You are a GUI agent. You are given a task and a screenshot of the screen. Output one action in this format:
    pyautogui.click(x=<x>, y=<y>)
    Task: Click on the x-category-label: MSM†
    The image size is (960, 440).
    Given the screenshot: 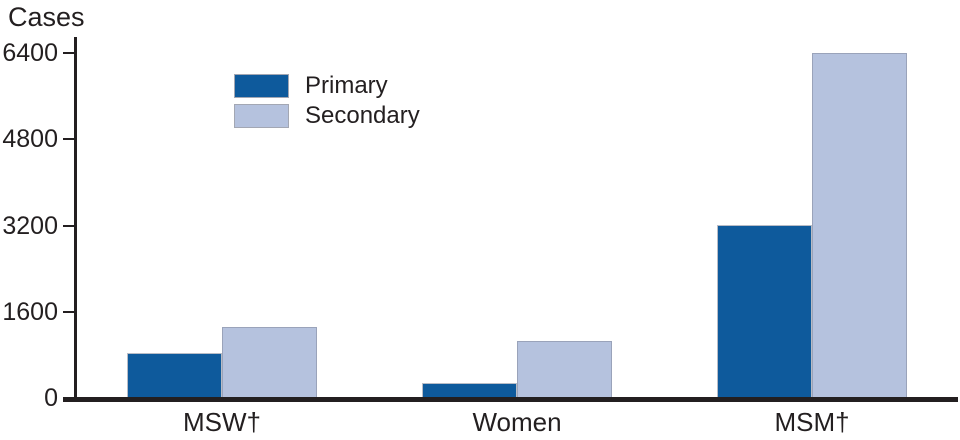 What is the action you would take?
    pyautogui.click(x=812, y=422)
    